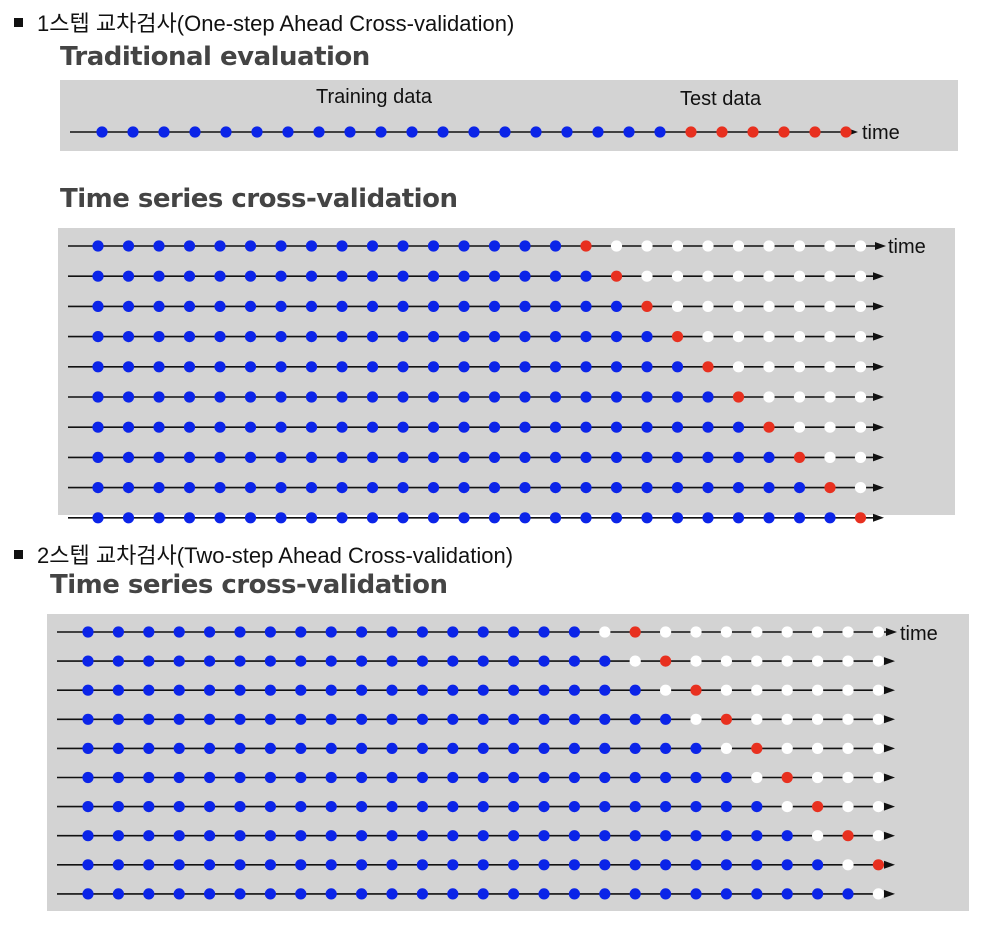 The image size is (1002, 928). Describe the element at coordinates (18, 554) in the screenshot. I see `bullet-icon` at that location.